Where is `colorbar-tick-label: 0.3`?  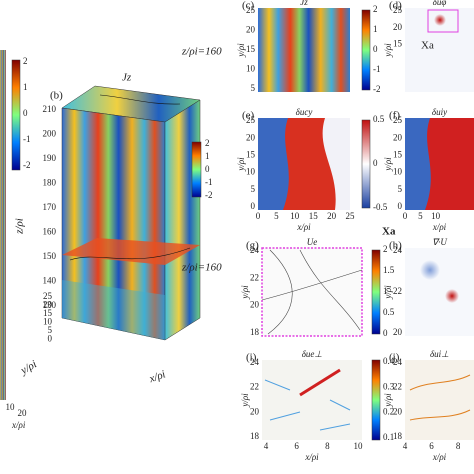
colorbar-tick-label: 0.3 is located at coordinates (389, 386).